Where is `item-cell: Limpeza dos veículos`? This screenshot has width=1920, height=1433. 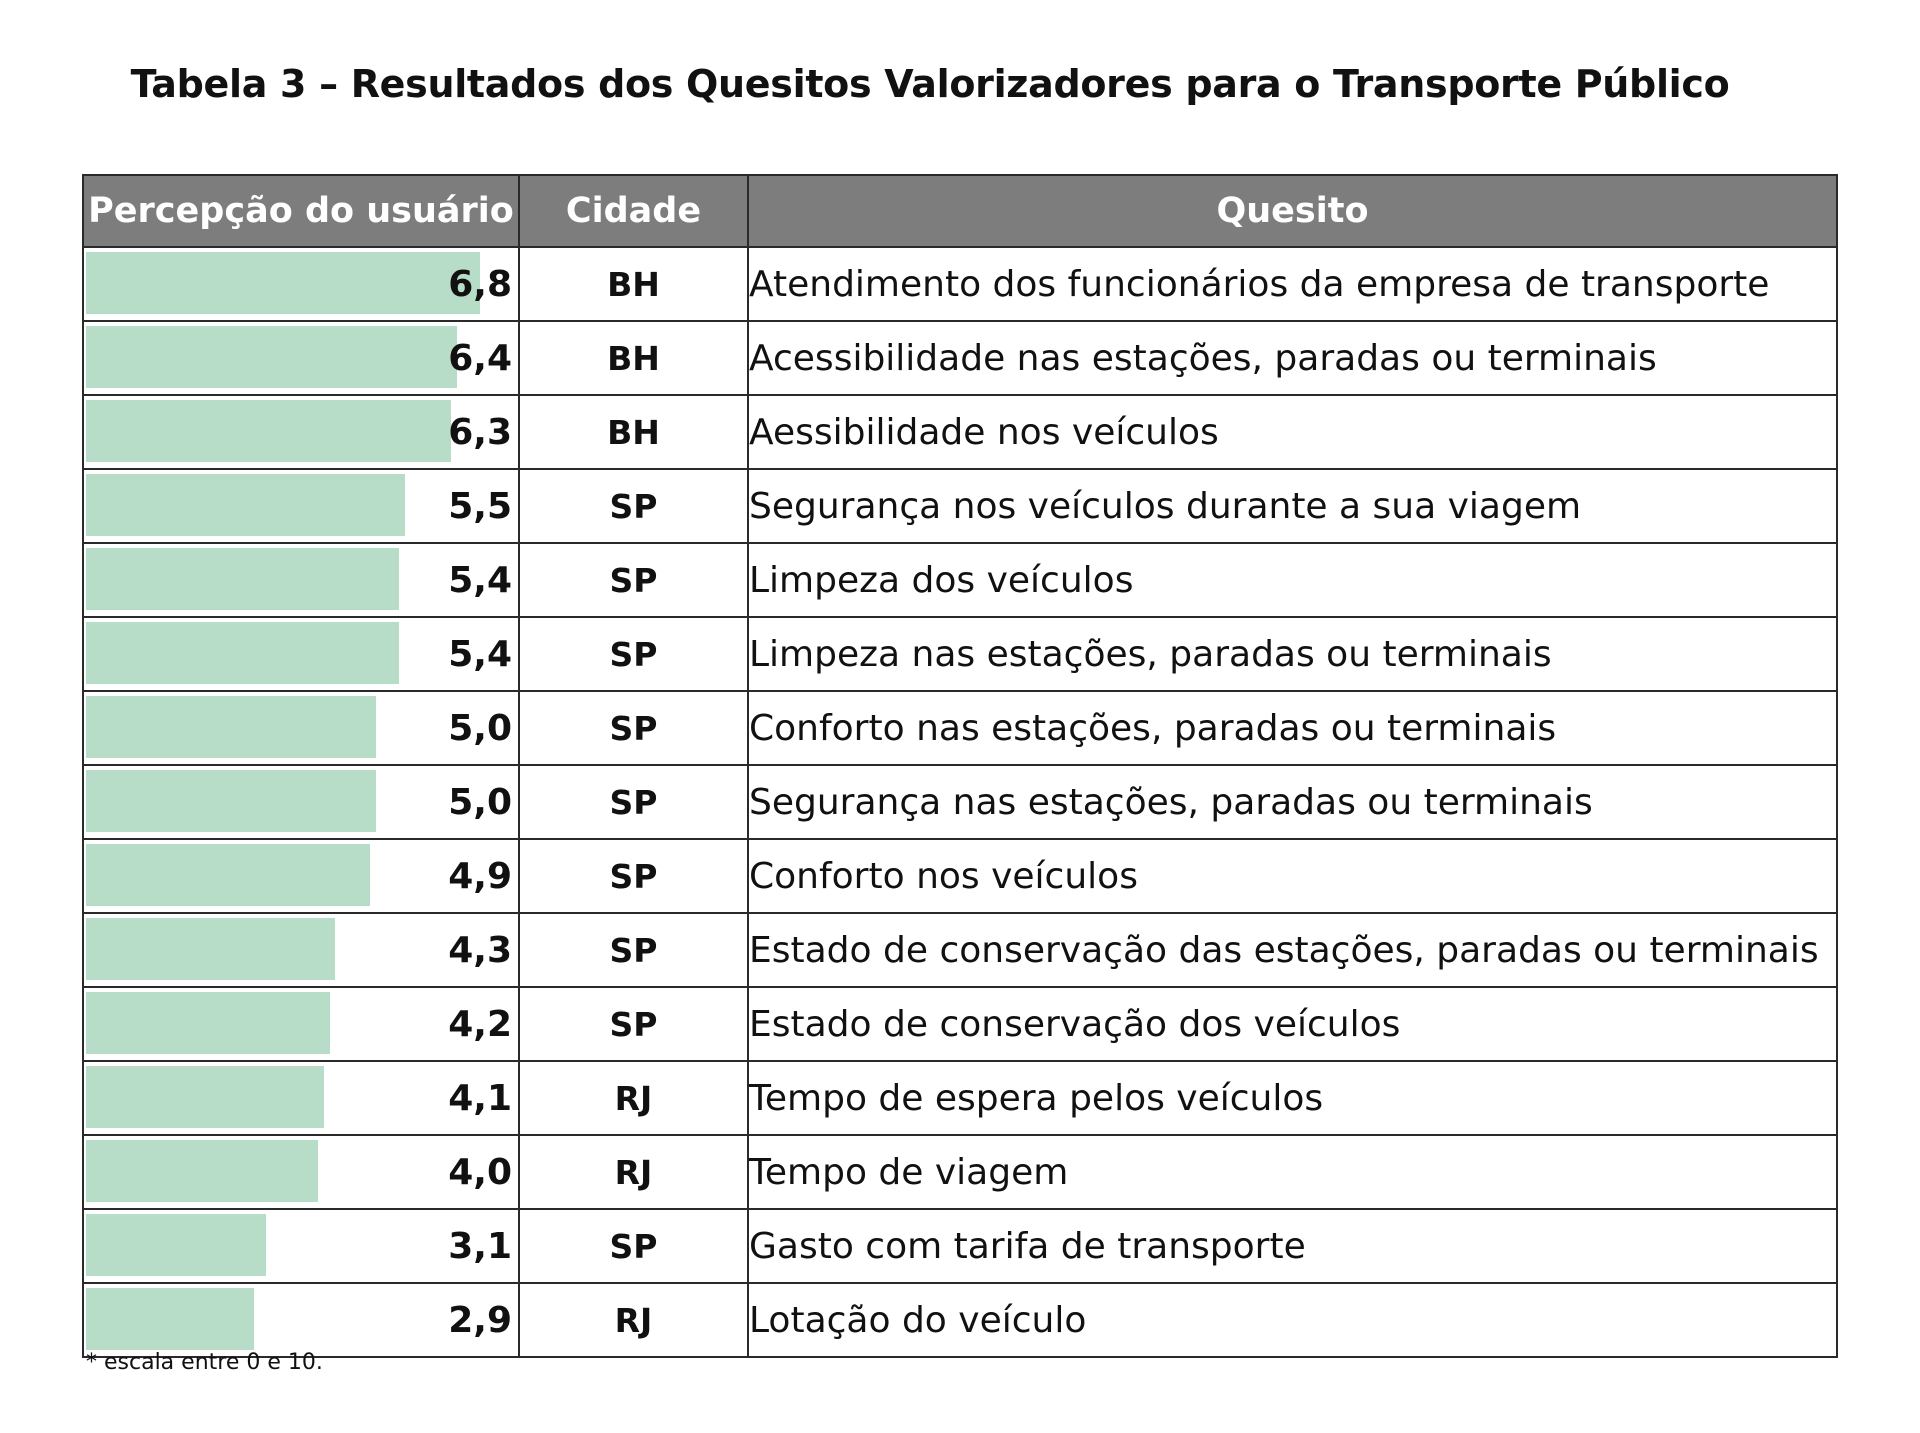
item-cell: Limpeza dos veículos is located at coordinates (1292, 580).